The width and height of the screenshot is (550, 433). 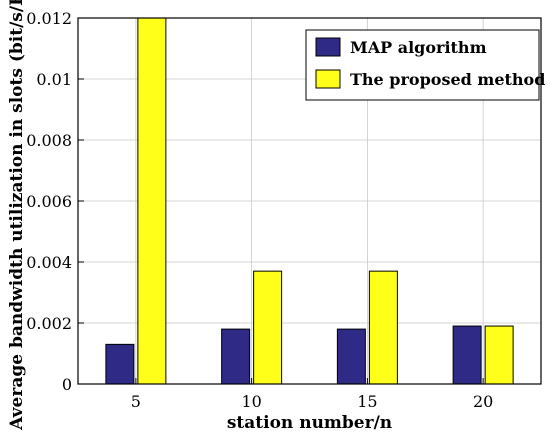 I want to click on y-tick-label: 0, so click(x=67, y=384).